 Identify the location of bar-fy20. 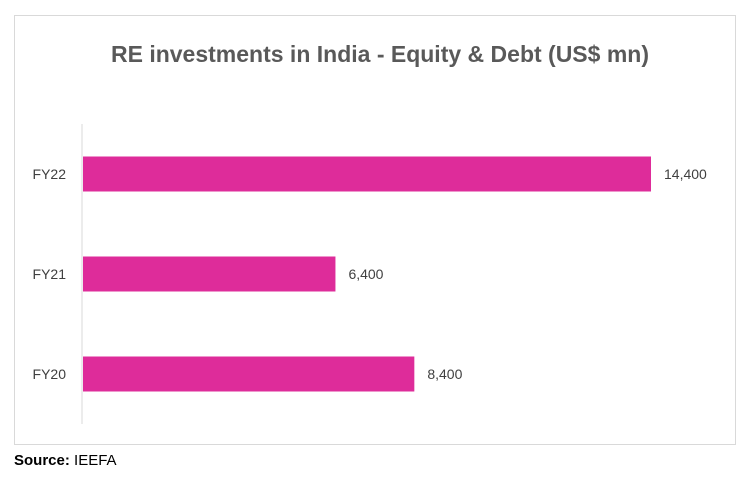
(249, 374).